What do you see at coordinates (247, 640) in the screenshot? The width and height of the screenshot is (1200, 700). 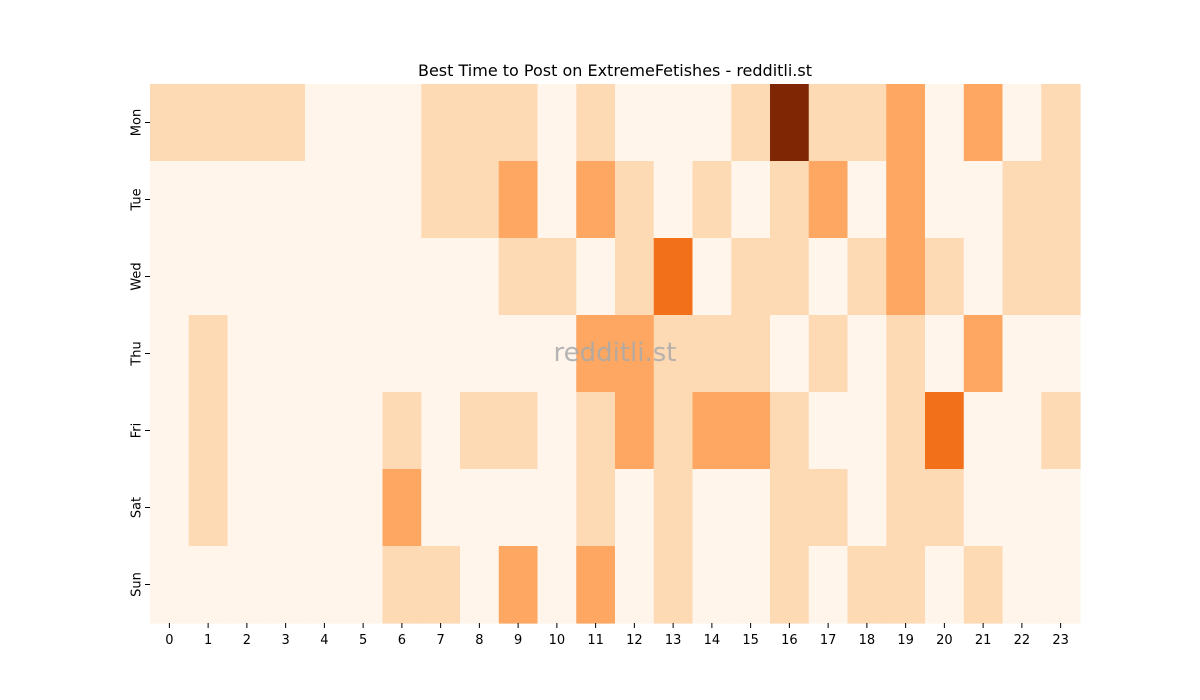 I see `x-tick-label: 2` at bounding box center [247, 640].